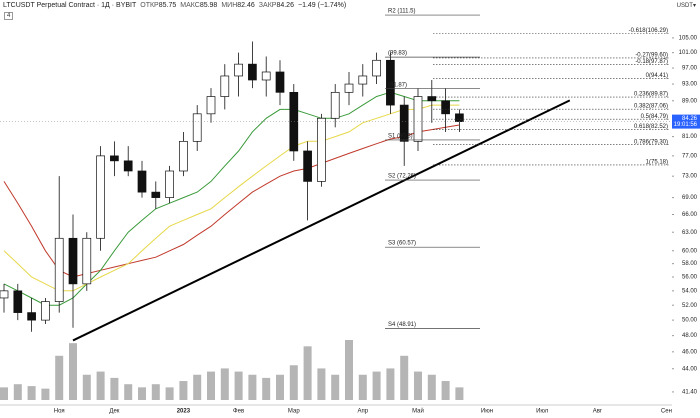  I want to click on y-tick-label: 52.00, so click(690, 306).